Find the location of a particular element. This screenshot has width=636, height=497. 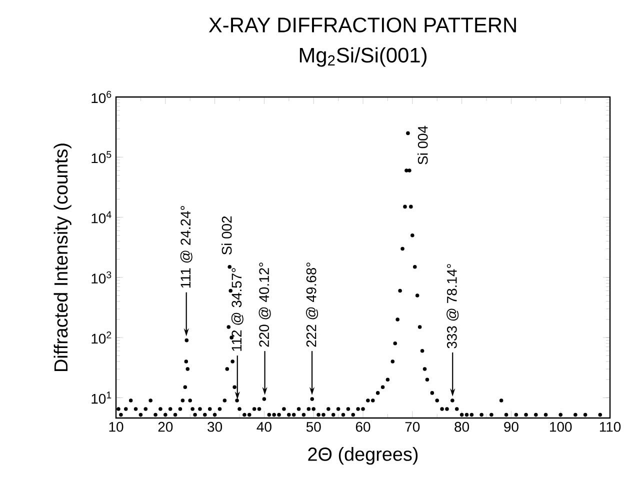

x-tick-label: 30 is located at coordinates (215, 427).